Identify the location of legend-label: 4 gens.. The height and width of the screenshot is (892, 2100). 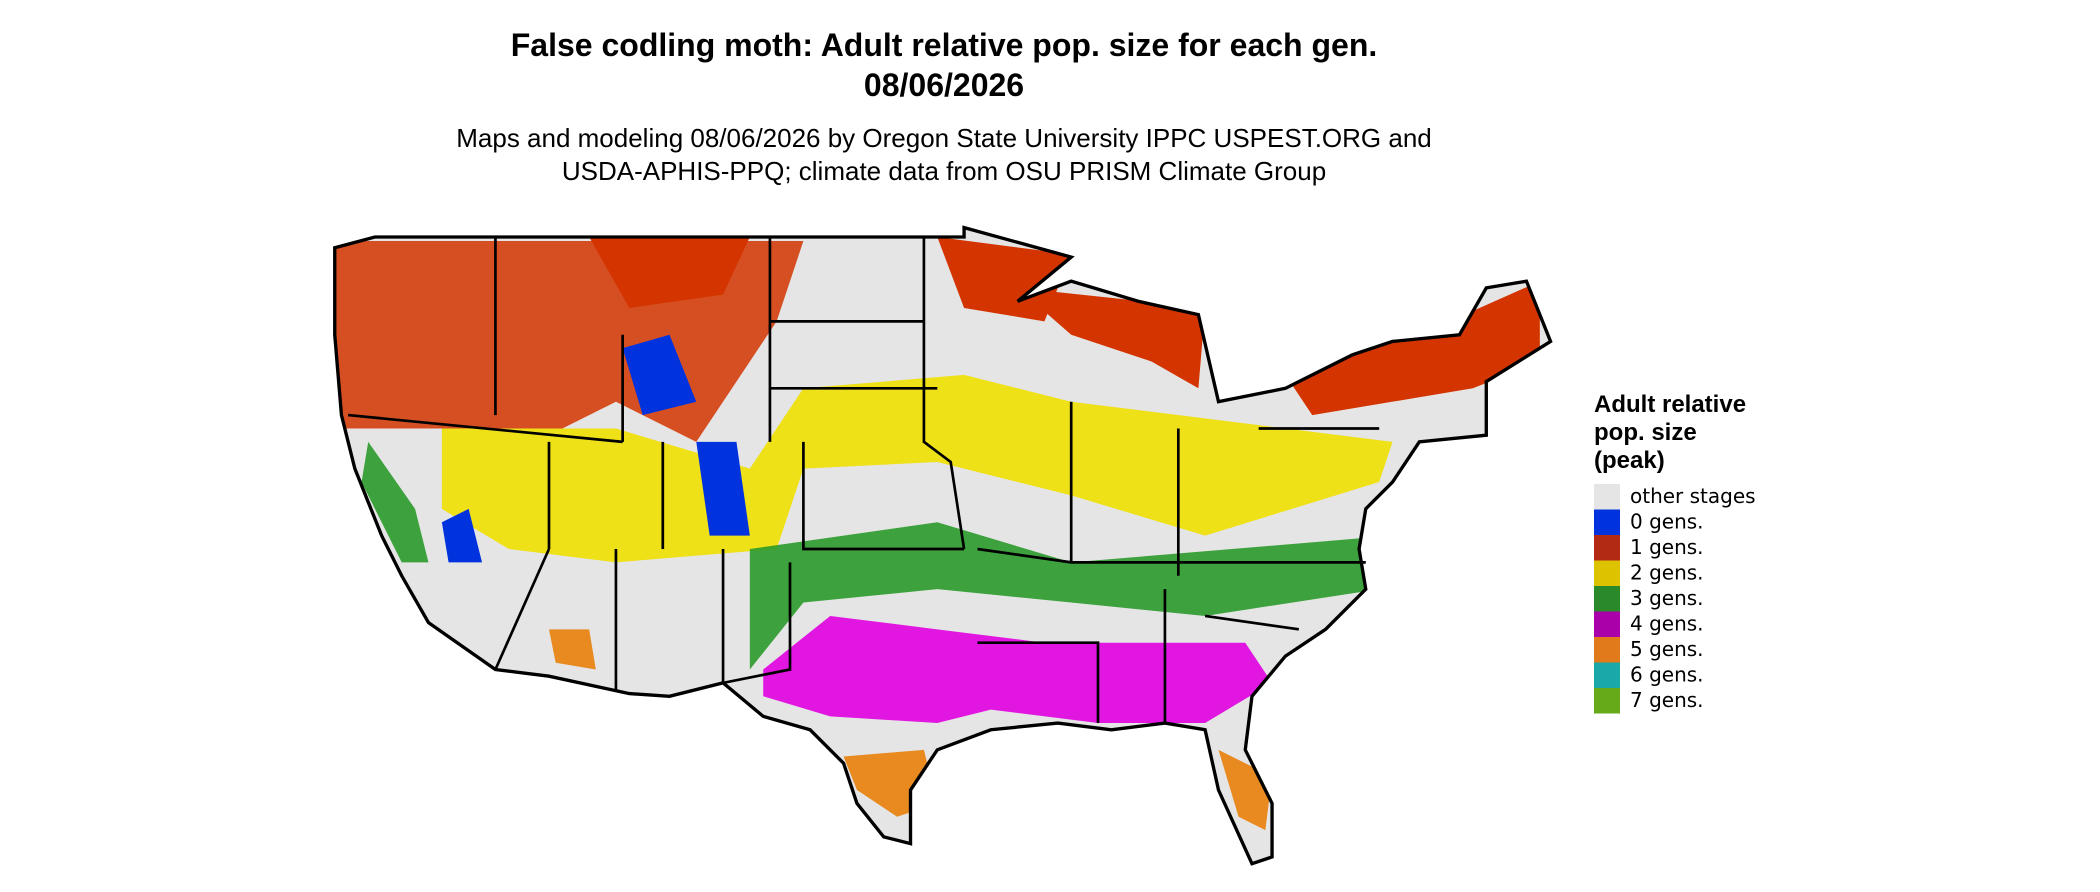
(1667, 624).